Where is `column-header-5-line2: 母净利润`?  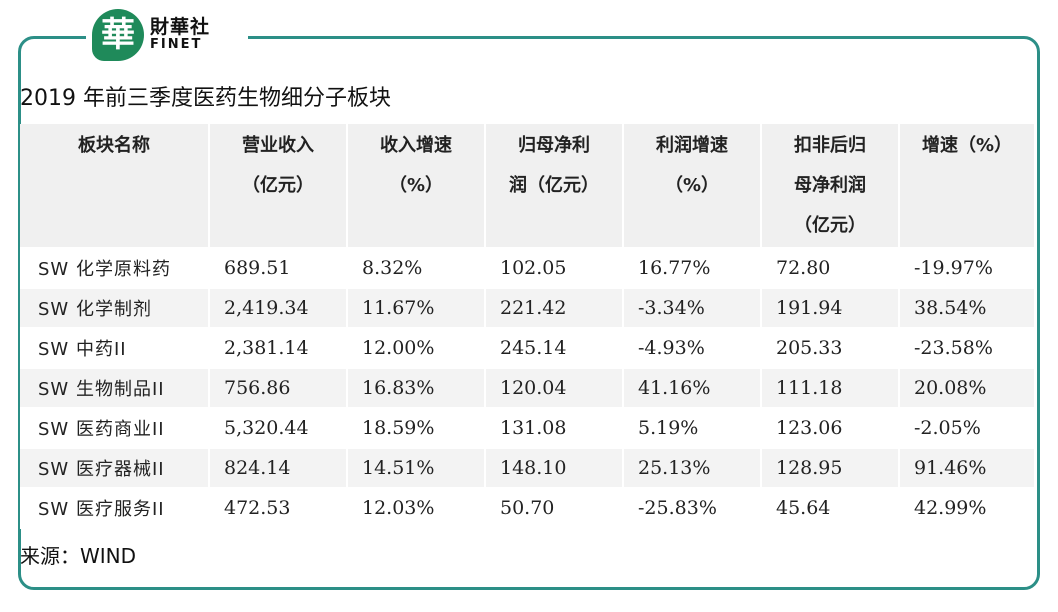 column-header-5-line2: 母净利润 is located at coordinates (830, 185).